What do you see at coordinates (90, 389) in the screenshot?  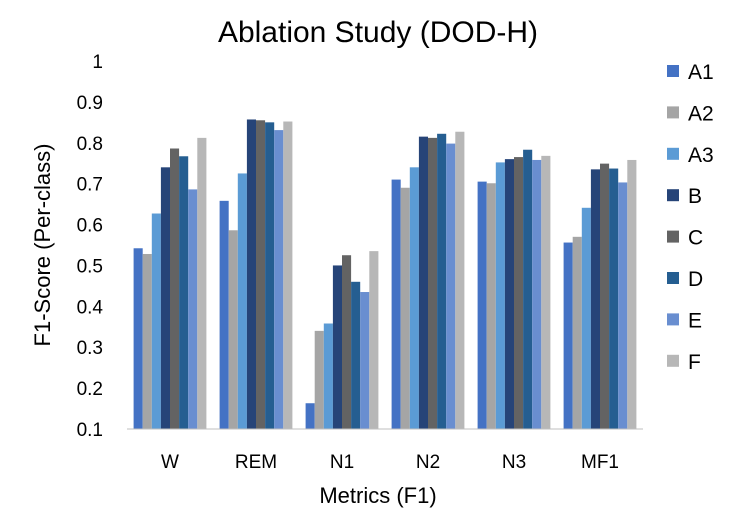 I see `y-tick-label: 0.2` at bounding box center [90, 389].